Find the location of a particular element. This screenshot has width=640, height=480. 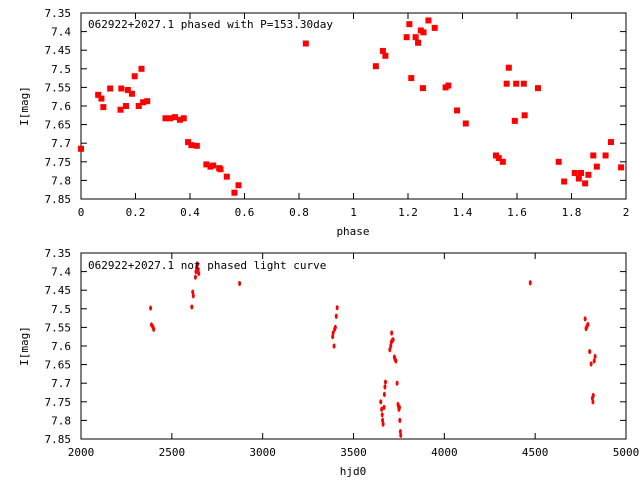

phased-y-tick-label: 7.35 is located at coordinates (58, 13).